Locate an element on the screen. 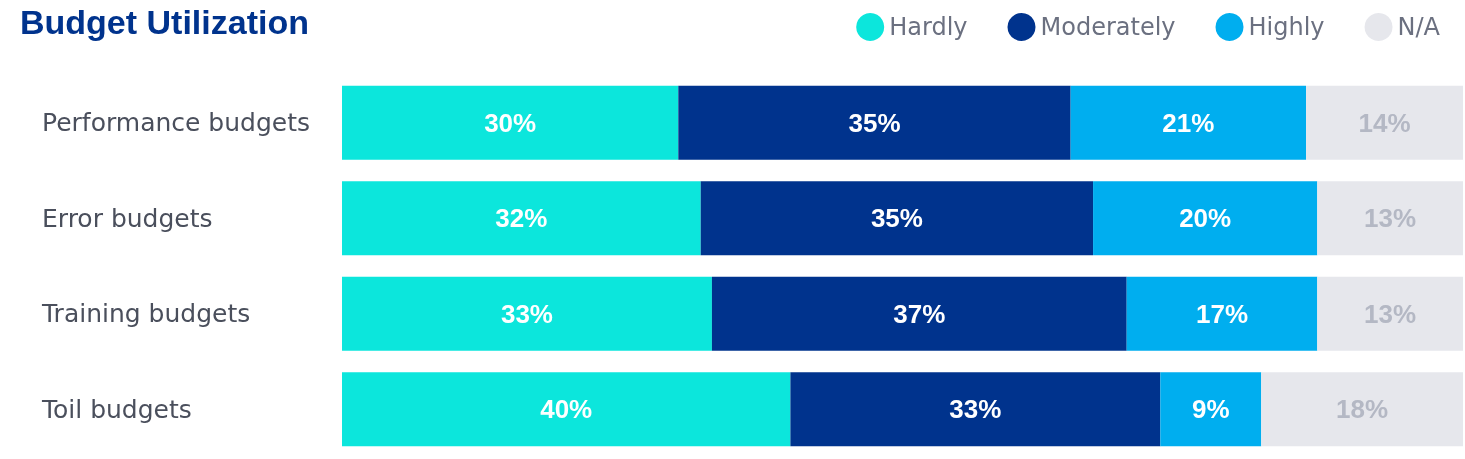 The image size is (1465, 459). legend-label: Highly is located at coordinates (1286, 27).